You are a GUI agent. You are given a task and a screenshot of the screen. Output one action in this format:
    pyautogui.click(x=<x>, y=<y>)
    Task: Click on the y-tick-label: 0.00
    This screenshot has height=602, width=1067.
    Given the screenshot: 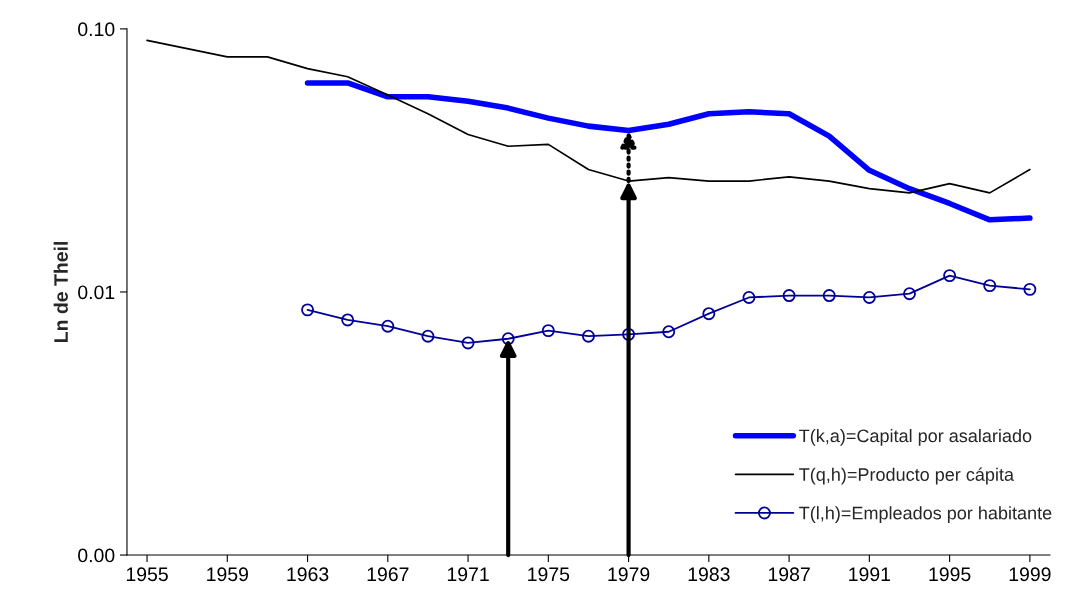 What is the action you would take?
    pyautogui.click(x=96, y=555)
    